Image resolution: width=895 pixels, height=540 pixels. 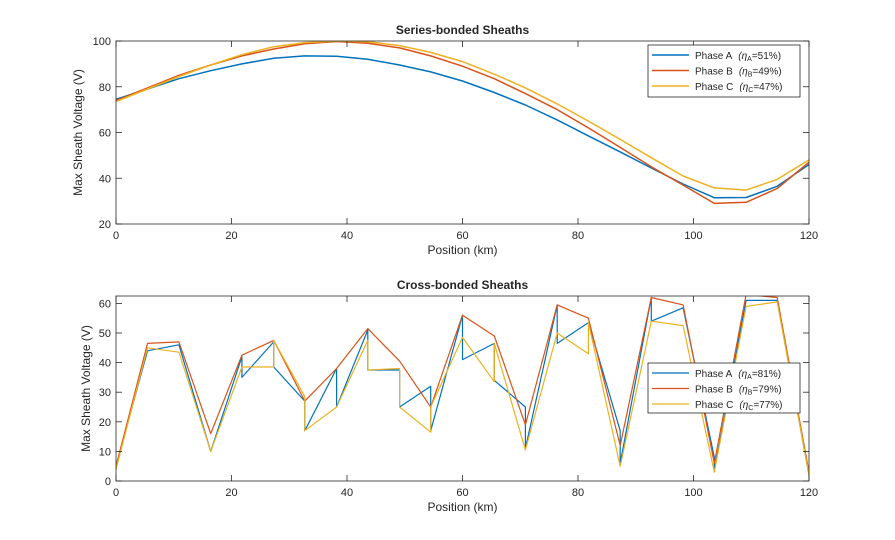 I want to click on legend-item-phase-c: Phase C (ηC=47%), so click(x=717, y=88).